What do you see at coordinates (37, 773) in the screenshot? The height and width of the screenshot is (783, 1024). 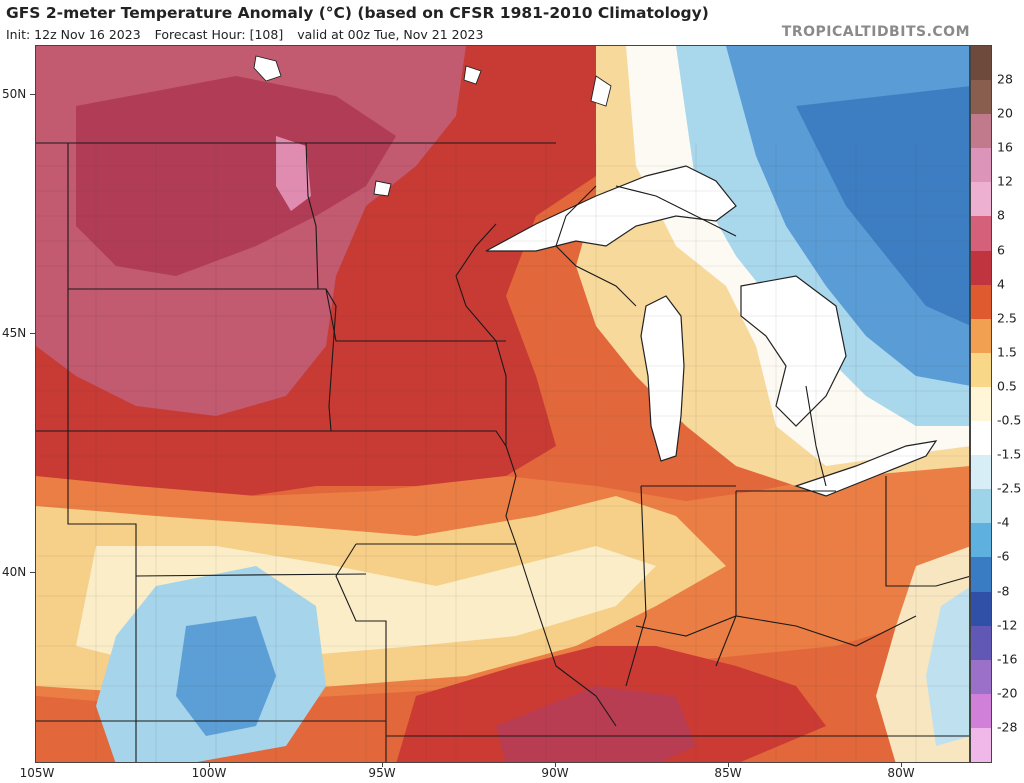 I see `lon-label-105: 105W` at bounding box center [37, 773].